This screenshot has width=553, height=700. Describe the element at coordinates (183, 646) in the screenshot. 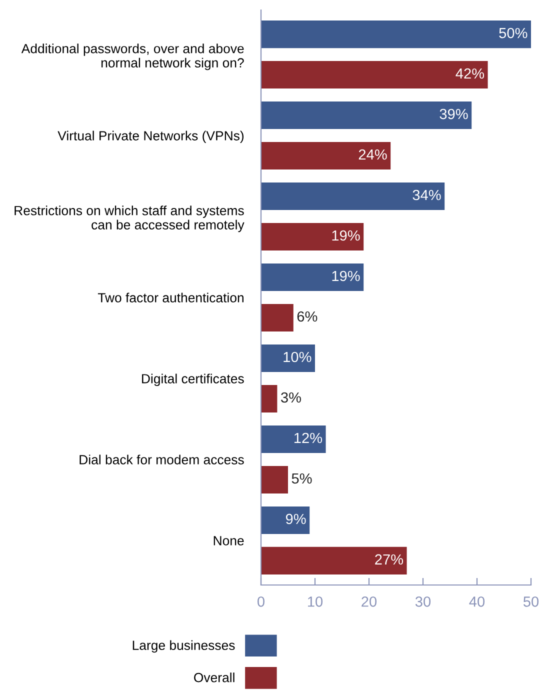

I see `legend-label: Large businesses` at that location.